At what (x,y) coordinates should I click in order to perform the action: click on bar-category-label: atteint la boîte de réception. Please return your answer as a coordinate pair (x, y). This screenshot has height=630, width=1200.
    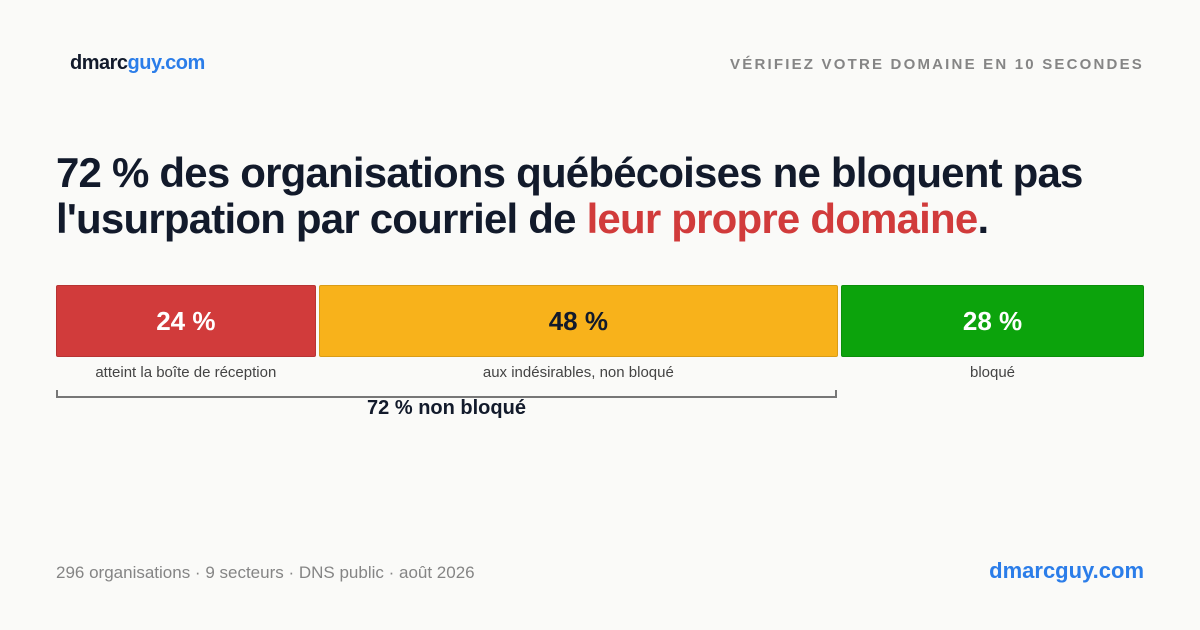
    Looking at the image, I should click on (186, 372).